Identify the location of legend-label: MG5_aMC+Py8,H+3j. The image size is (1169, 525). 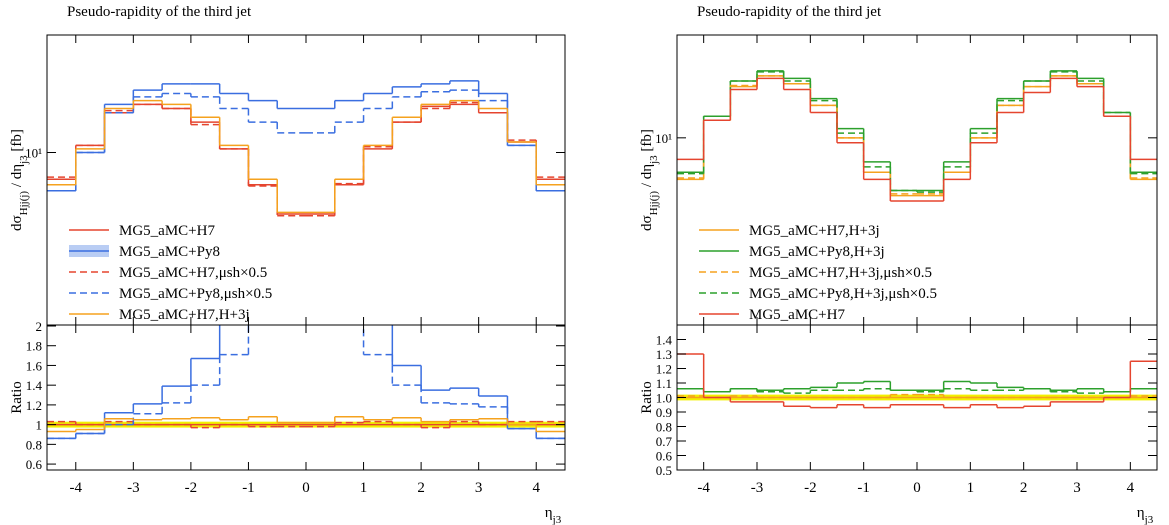
(817, 252).